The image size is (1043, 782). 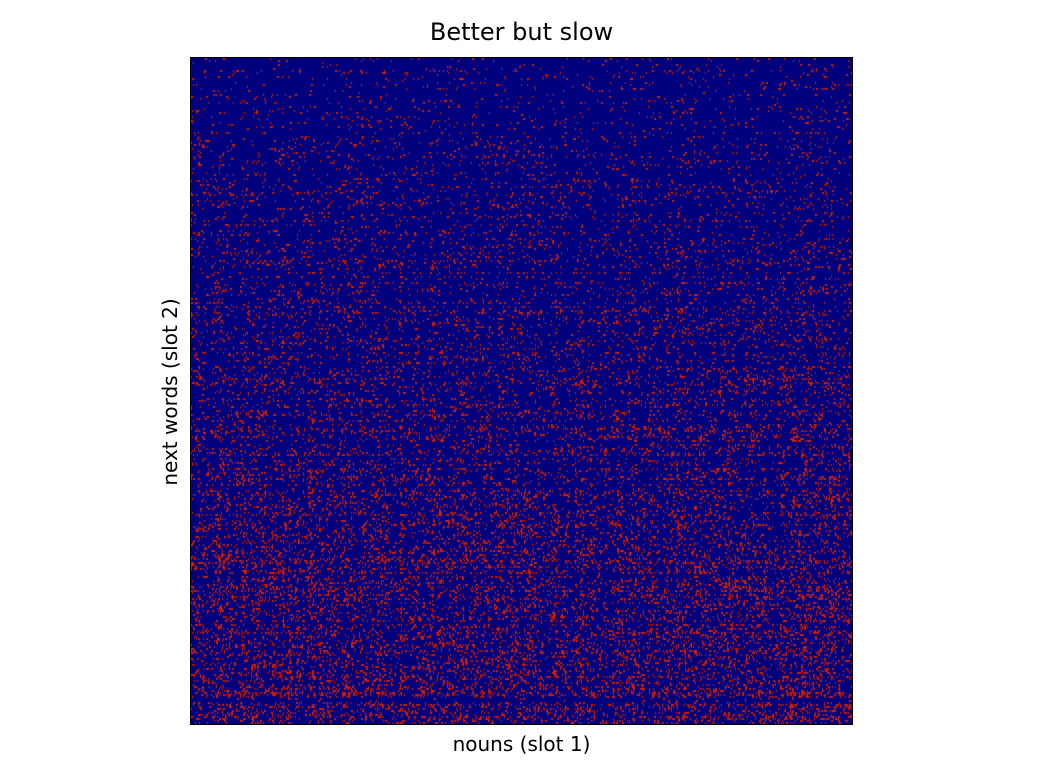 What do you see at coordinates (521, 32) in the screenshot?
I see `chart-title: Better but slow` at bounding box center [521, 32].